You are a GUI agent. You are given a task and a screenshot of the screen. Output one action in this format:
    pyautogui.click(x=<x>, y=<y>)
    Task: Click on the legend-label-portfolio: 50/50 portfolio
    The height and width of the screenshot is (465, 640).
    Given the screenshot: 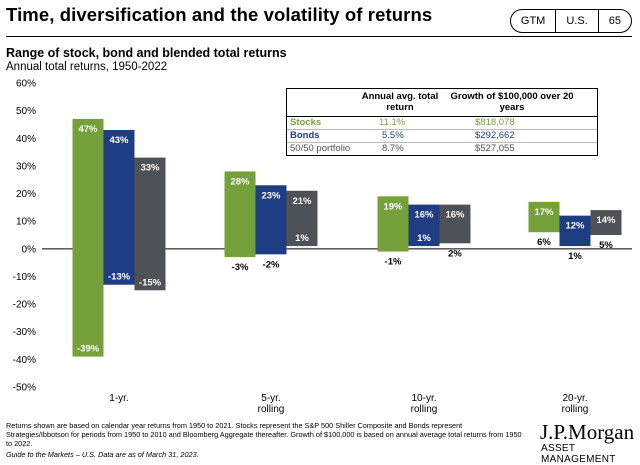 What is the action you would take?
    pyautogui.click(x=320, y=148)
    